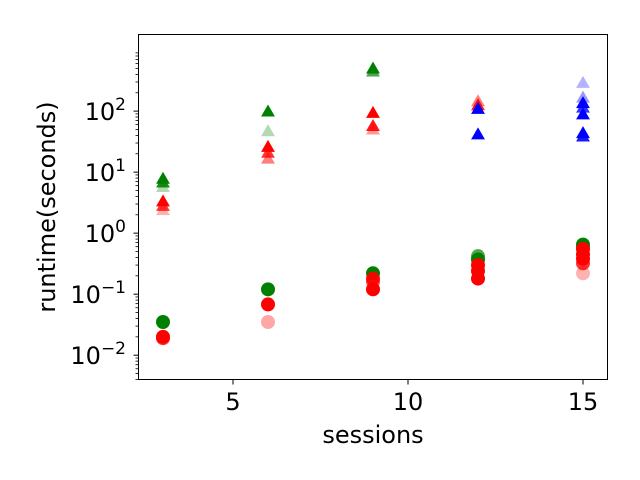 This screenshot has height=480, width=640. Describe the element at coordinates (373, 128) in the screenshot. I see `data-point-triangle-s1-p8` at that location.